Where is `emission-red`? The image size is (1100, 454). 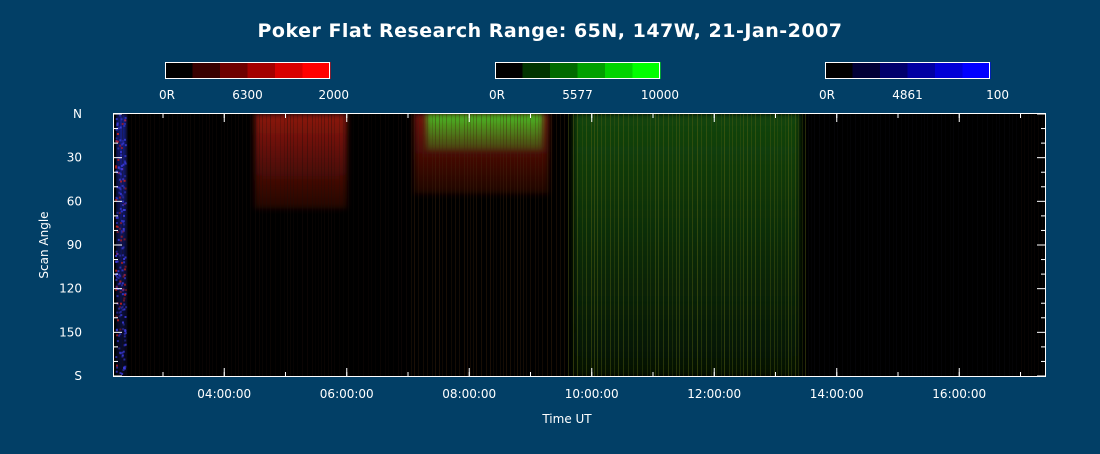
emission-red is located at coordinates (300, 161).